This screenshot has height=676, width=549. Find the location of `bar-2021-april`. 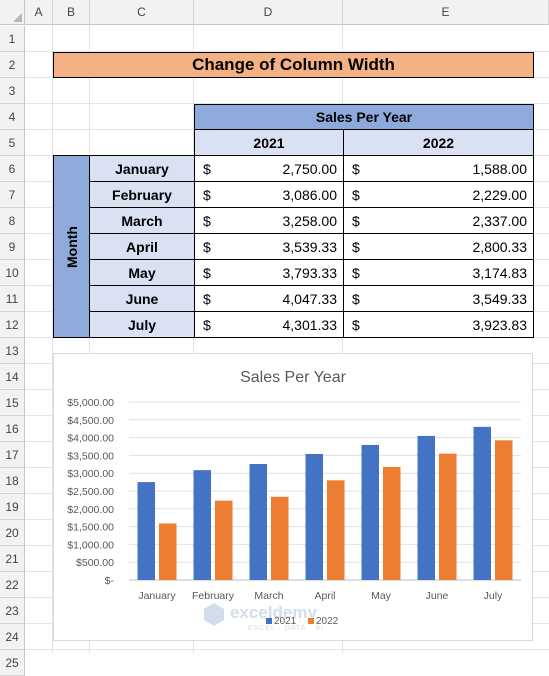

bar-2021-april is located at coordinates (314, 516).